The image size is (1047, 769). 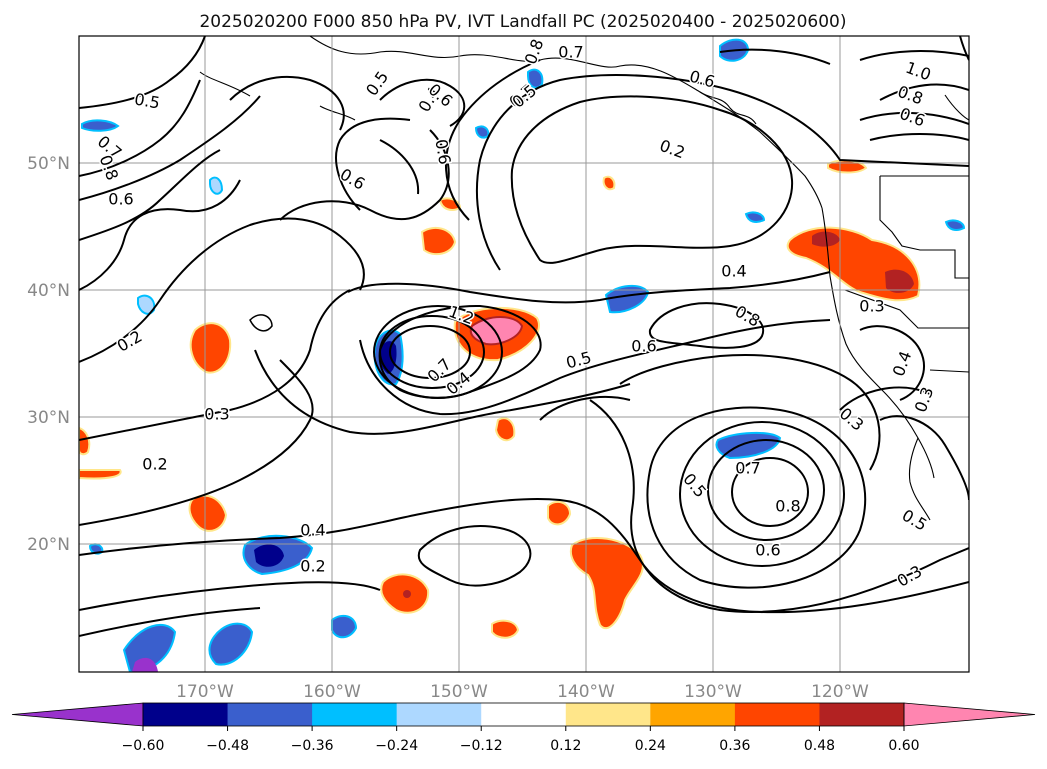 What do you see at coordinates (48, 291) in the screenshot?
I see `lat-label: 40°N` at bounding box center [48, 291].